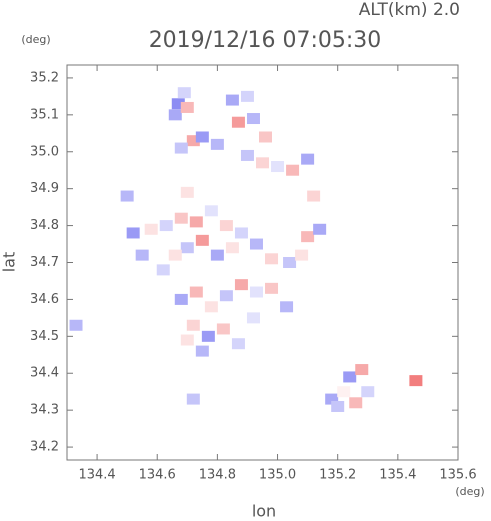  Describe the element at coordinates (157, 475) in the screenshot. I see `x-tick-label: 134.6` at that location.